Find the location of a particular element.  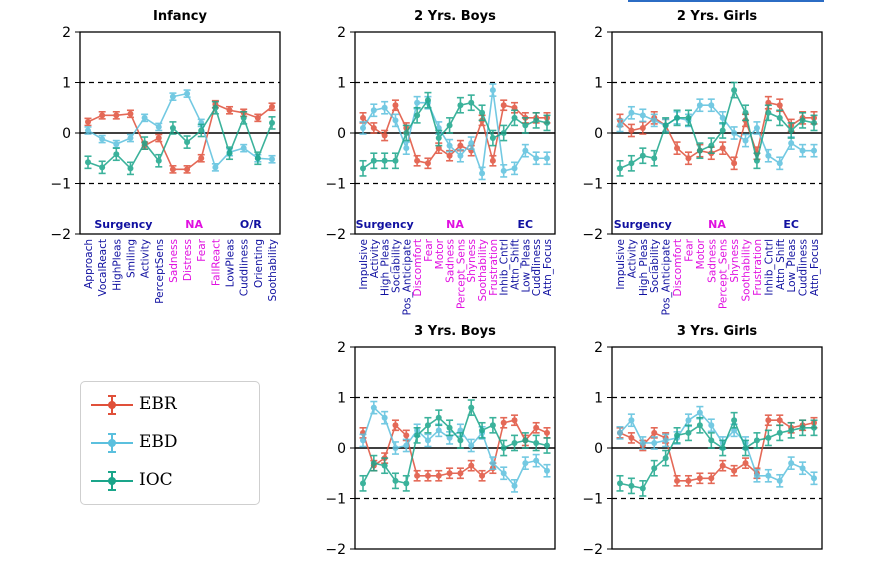

legend-dot is located at coordinates (112, 481).